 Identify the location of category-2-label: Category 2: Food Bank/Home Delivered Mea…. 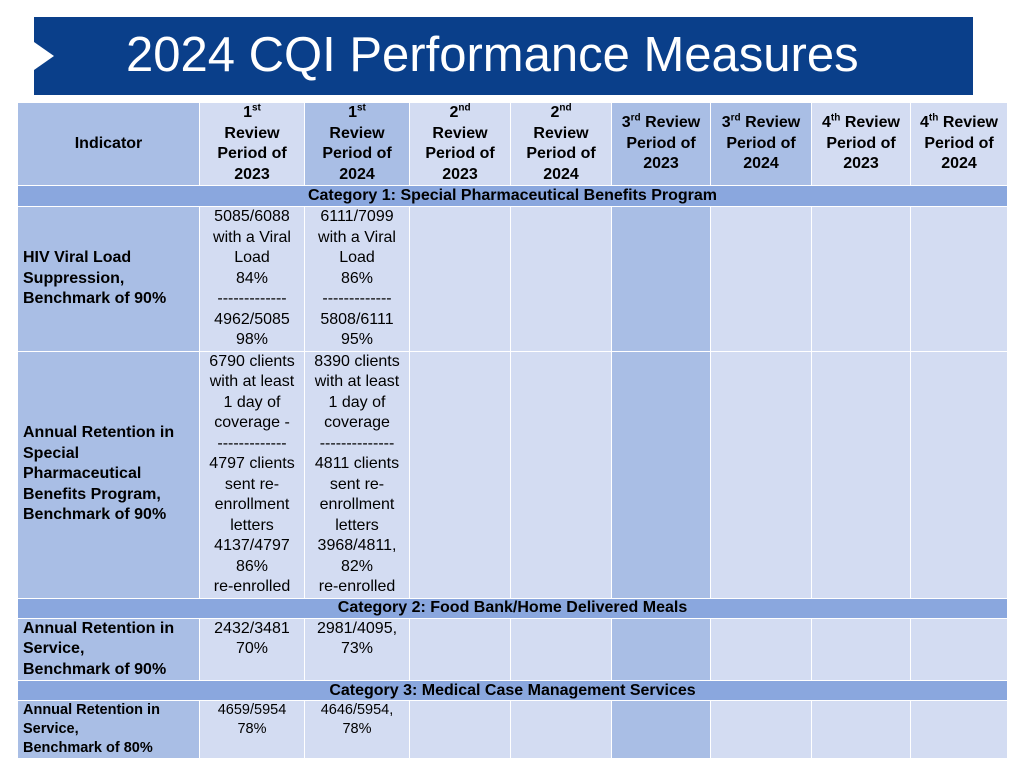
(512, 608).